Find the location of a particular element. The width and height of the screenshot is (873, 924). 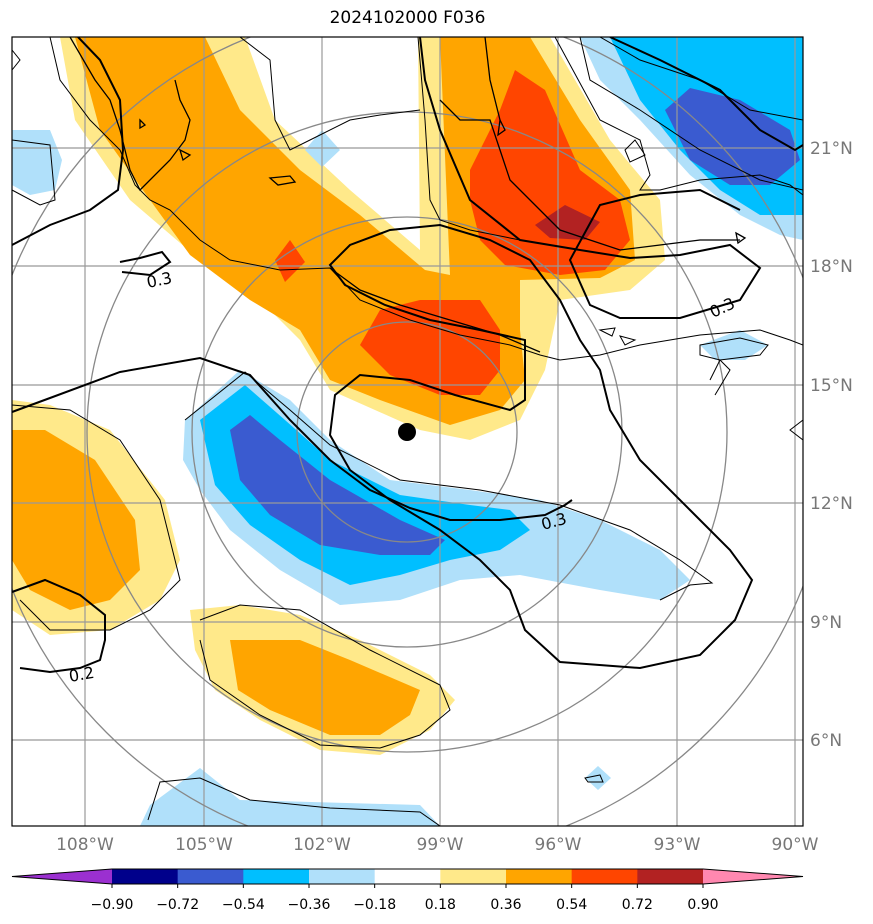

lon-label: 90°W is located at coordinates (795, 845).